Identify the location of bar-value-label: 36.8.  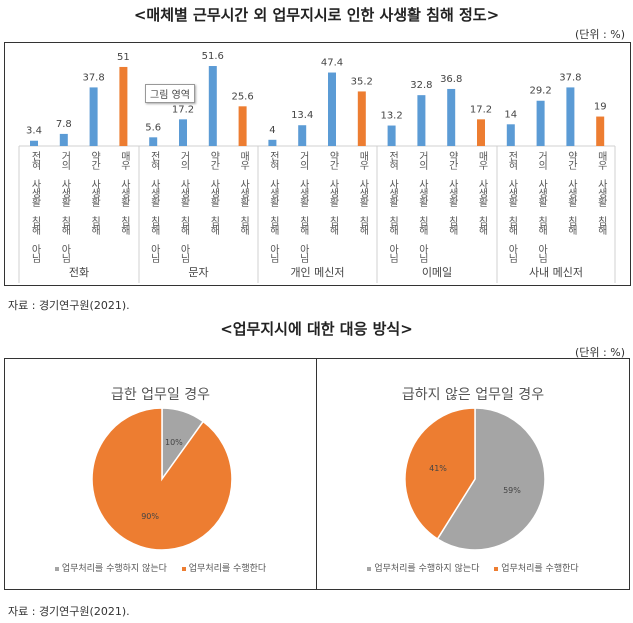
(451, 79).